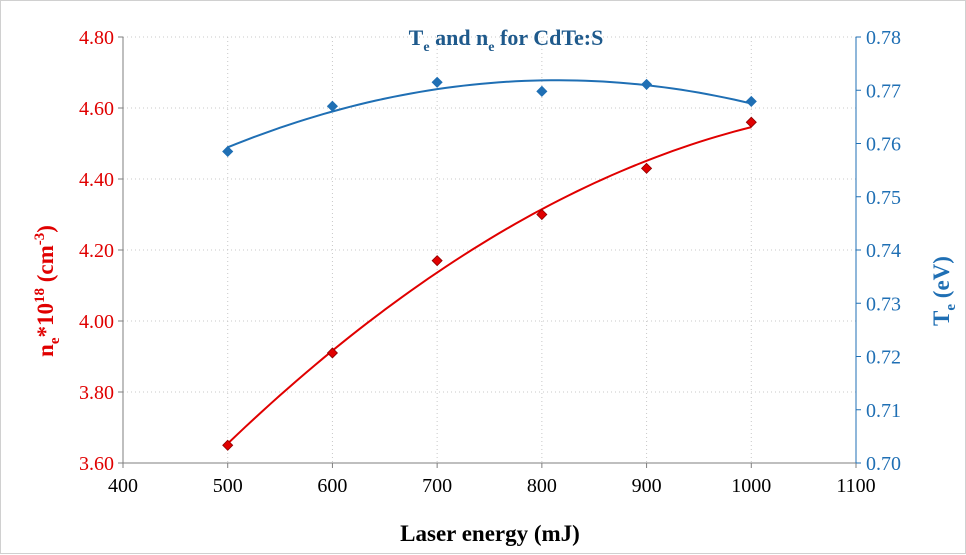  Describe the element at coordinates (883, 38) in the screenshot. I see `right-y-tick-label: 0.78` at that location.